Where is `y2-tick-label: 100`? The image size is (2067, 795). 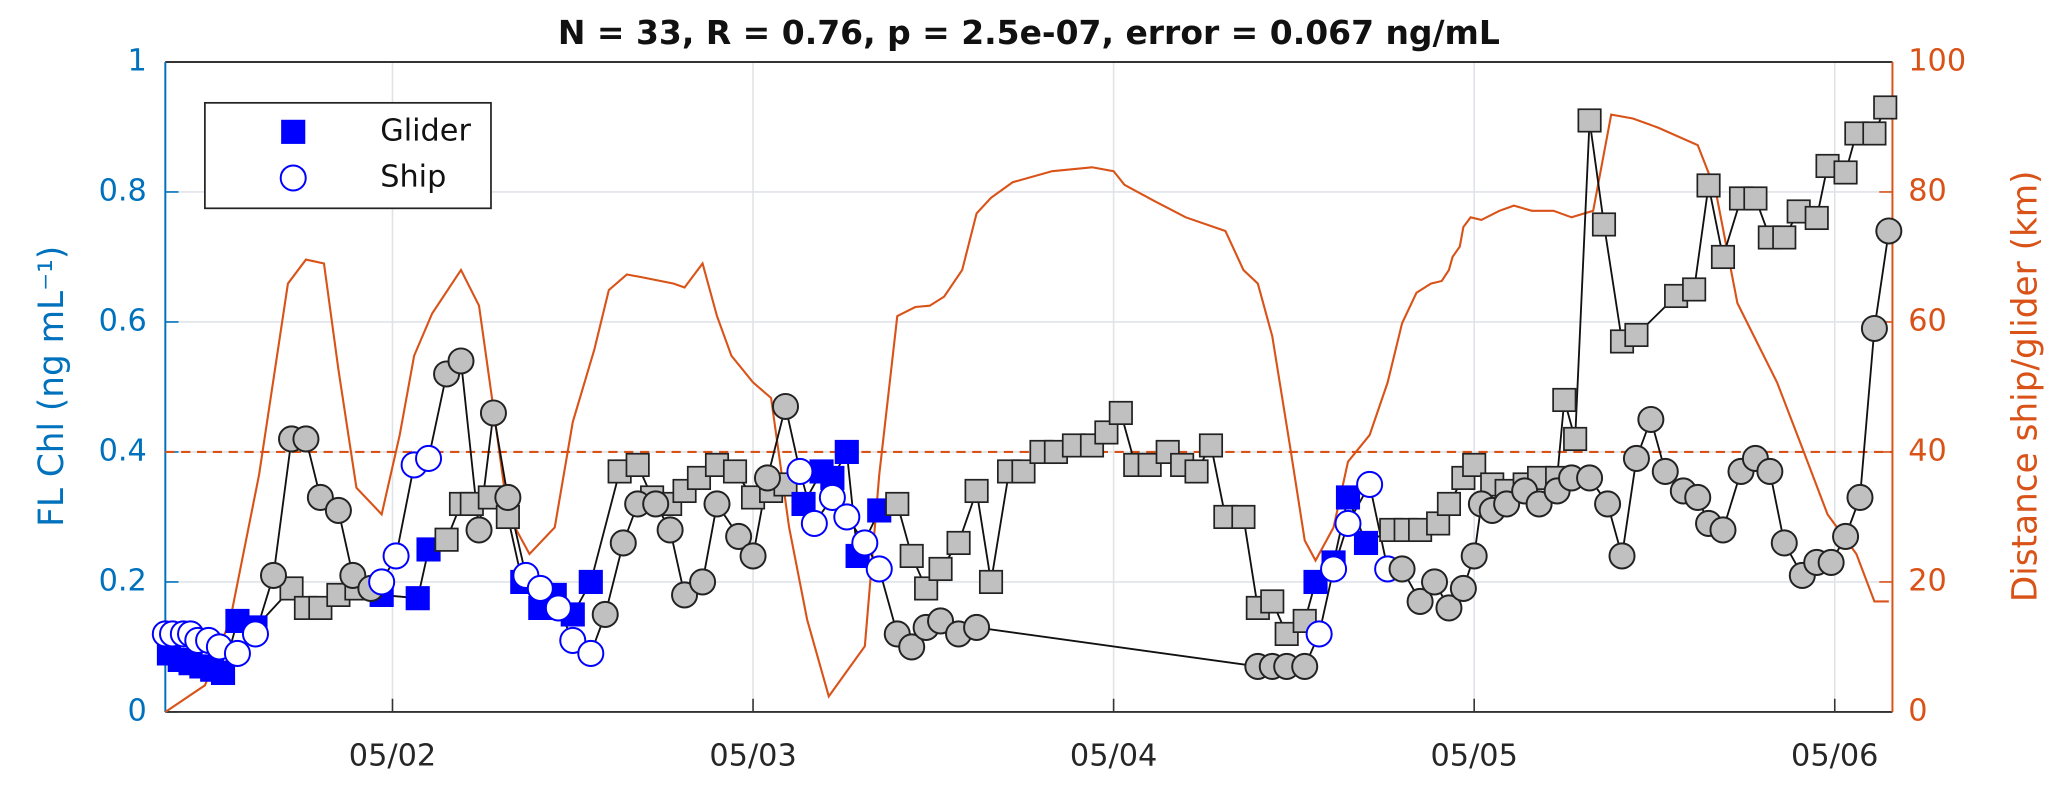 y2-tick-label: 100 is located at coordinates (1937, 60).